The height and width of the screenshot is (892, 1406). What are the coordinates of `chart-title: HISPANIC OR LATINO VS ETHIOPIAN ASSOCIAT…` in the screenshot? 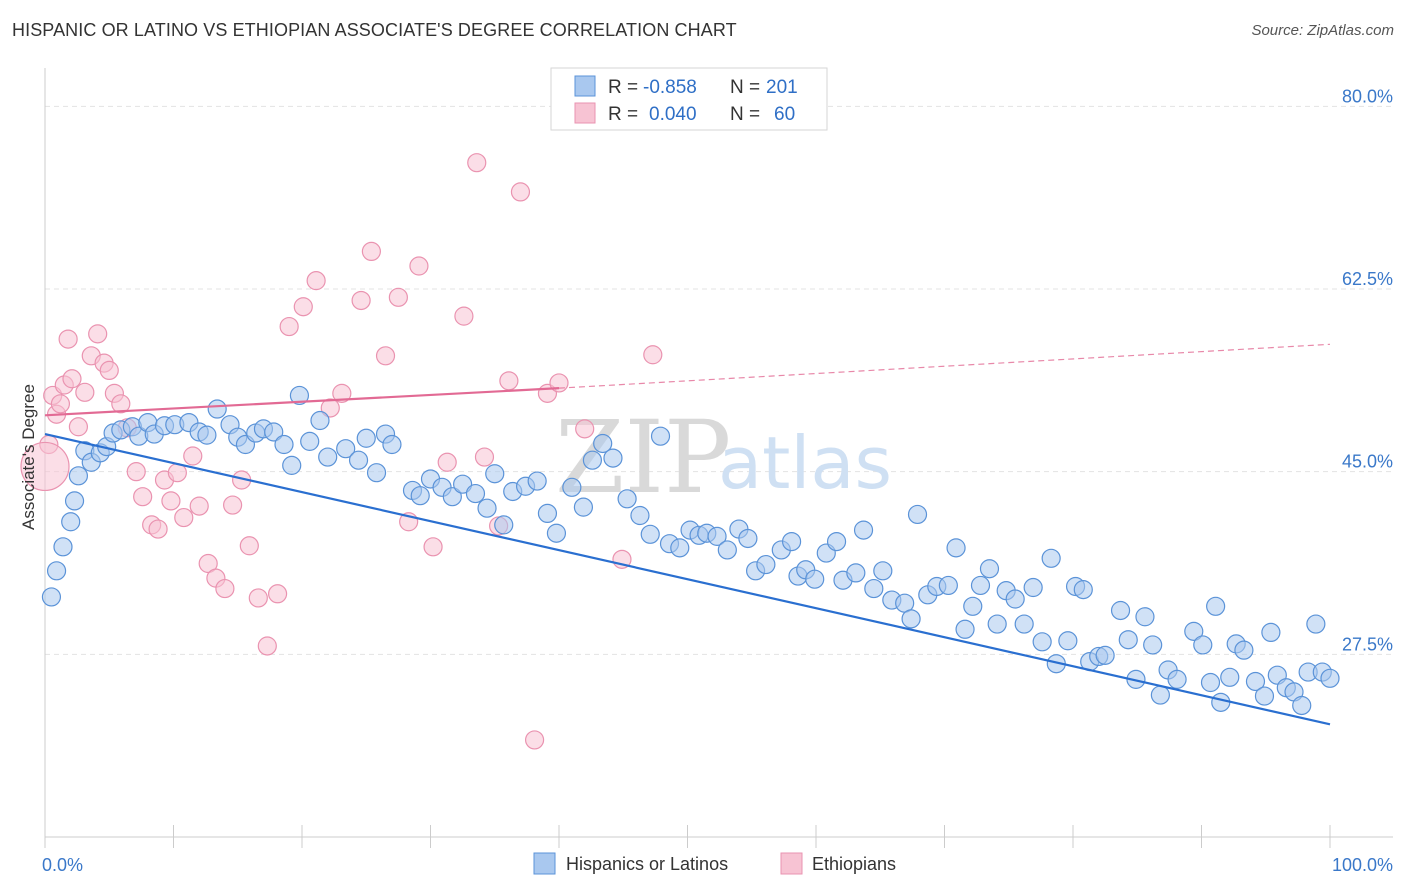 It's located at (374, 30).